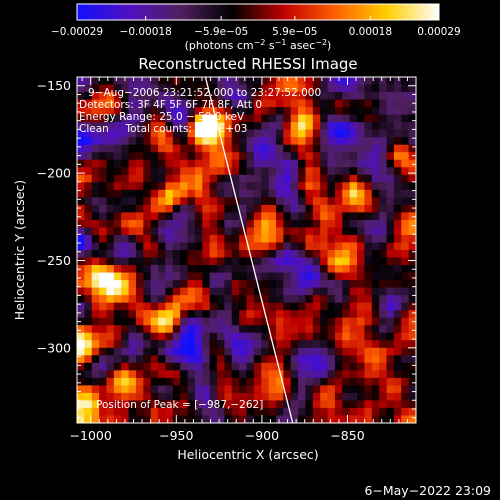 The height and width of the screenshot is (500, 500). Describe the element at coordinates (179, 405) in the screenshot. I see `peak-position-label: Position of Peak = [−987,−262]` at that location.